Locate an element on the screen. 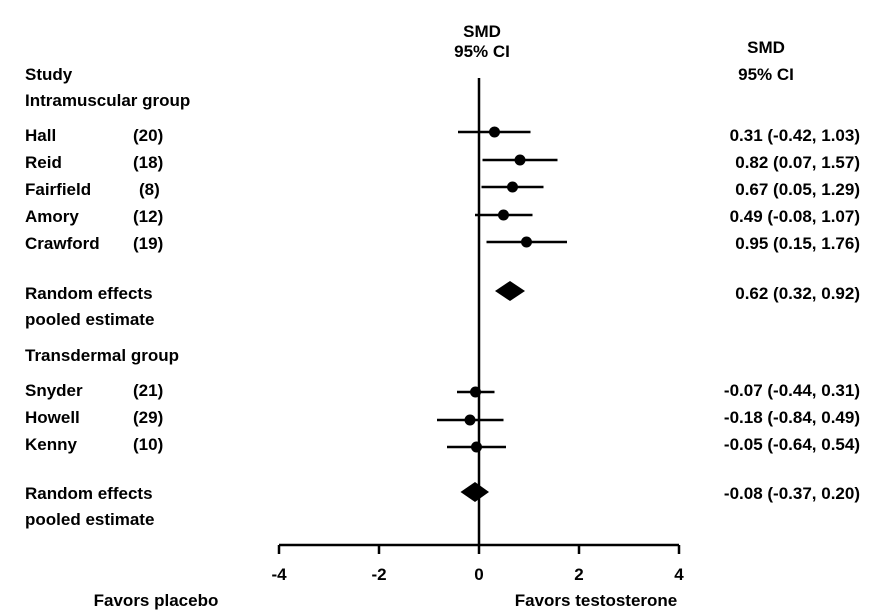  study-name: Reid is located at coordinates (43, 162).